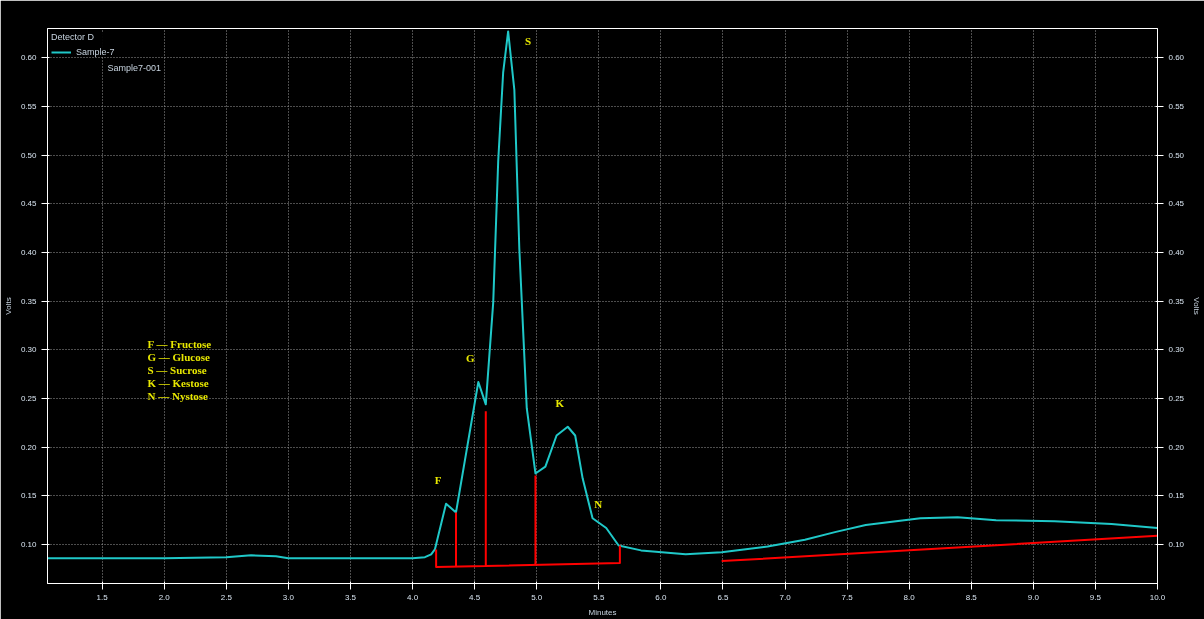 Image resolution: width=1204 pixels, height=619 pixels. What do you see at coordinates (847, 597) in the screenshot?
I see `x-tick-label: 7.5` at bounding box center [847, 597].